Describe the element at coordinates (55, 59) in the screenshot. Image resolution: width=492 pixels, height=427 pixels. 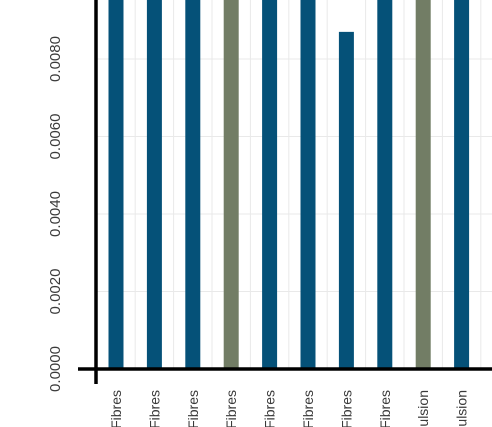
I see `y-tick-label: 0.0080` at that location.